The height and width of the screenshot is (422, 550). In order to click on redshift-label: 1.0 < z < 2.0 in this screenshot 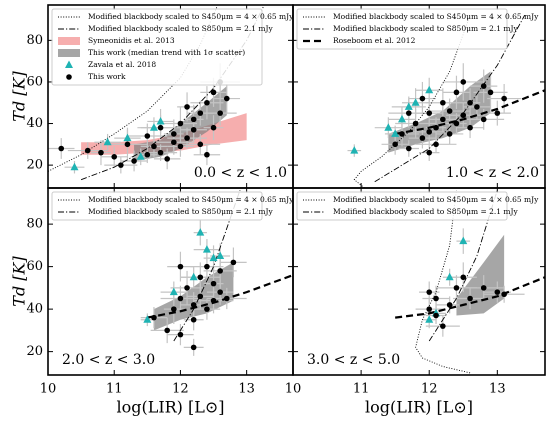, I will do `click(492, 173)`.